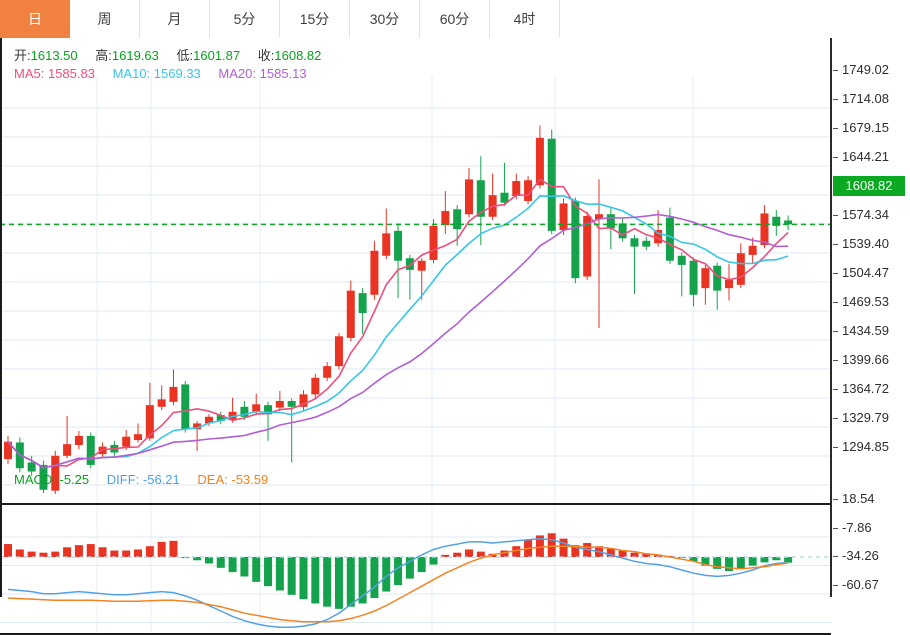 The image size is (910, 635). What do you see at coordinates (22, 55) in the screenshot?
I see `open-label: 开:` at bounding box center [22, 55].